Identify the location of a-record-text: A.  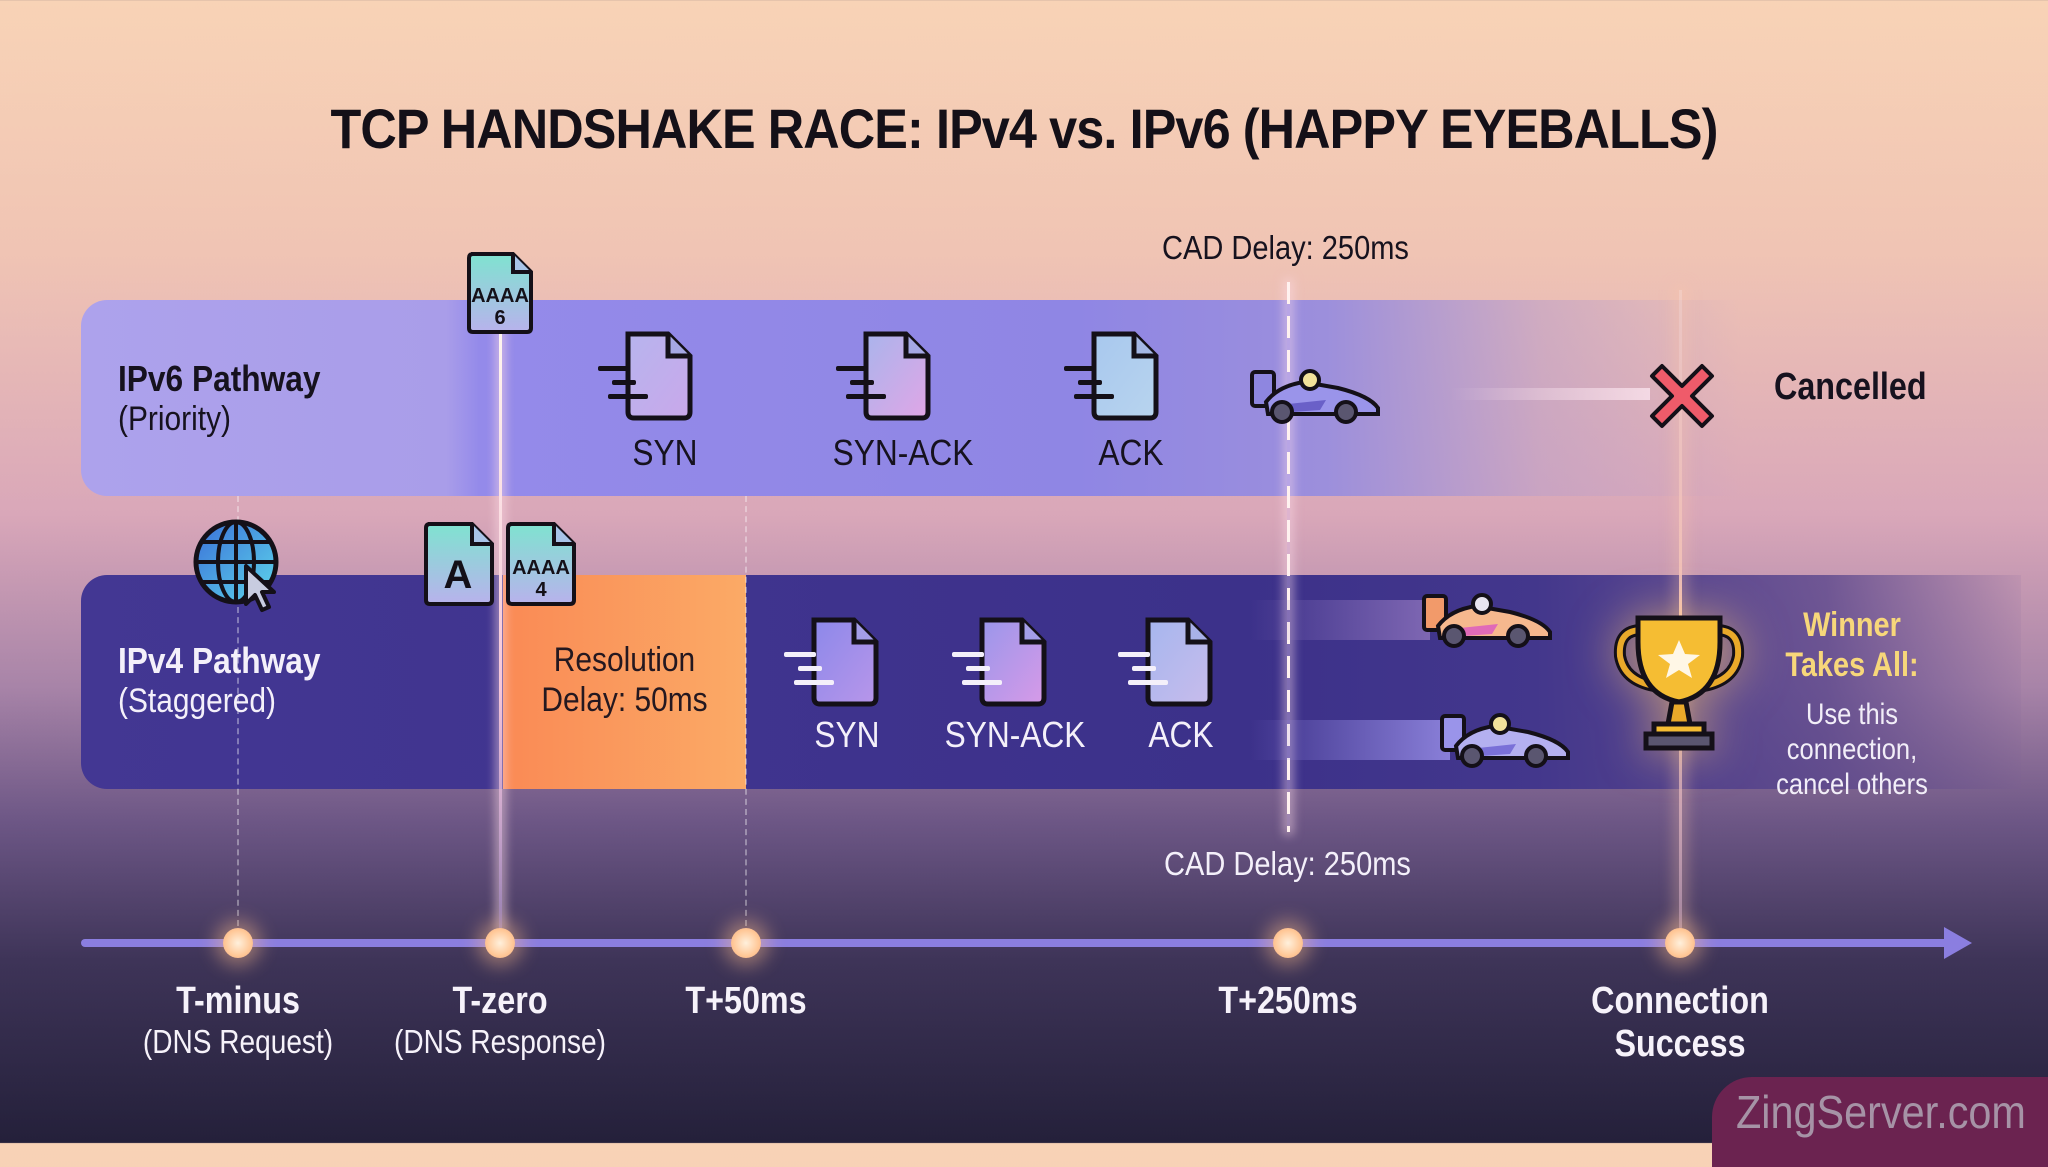
(458, 575).